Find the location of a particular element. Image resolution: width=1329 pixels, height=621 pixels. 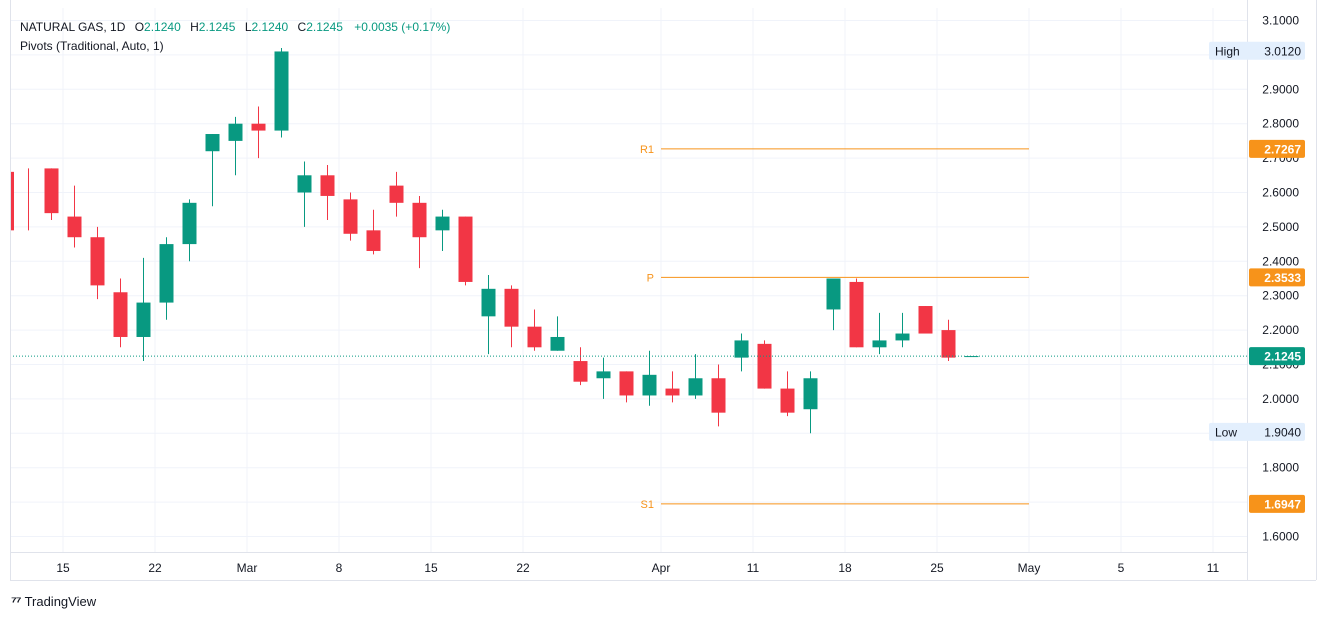

low-marker-label: Low is located at coordinates (1226, 432).